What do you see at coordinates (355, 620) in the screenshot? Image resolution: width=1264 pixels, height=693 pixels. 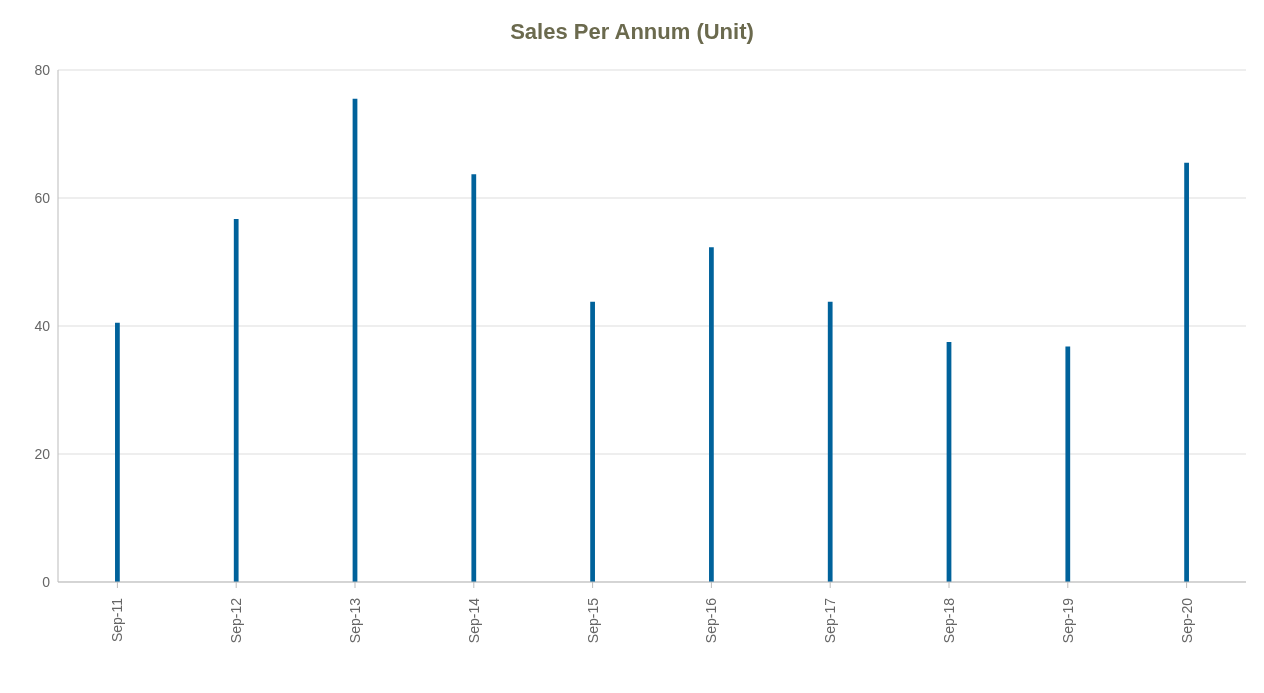 I see `x-tick-label: Sep-13` at bounding box center [355, 620].